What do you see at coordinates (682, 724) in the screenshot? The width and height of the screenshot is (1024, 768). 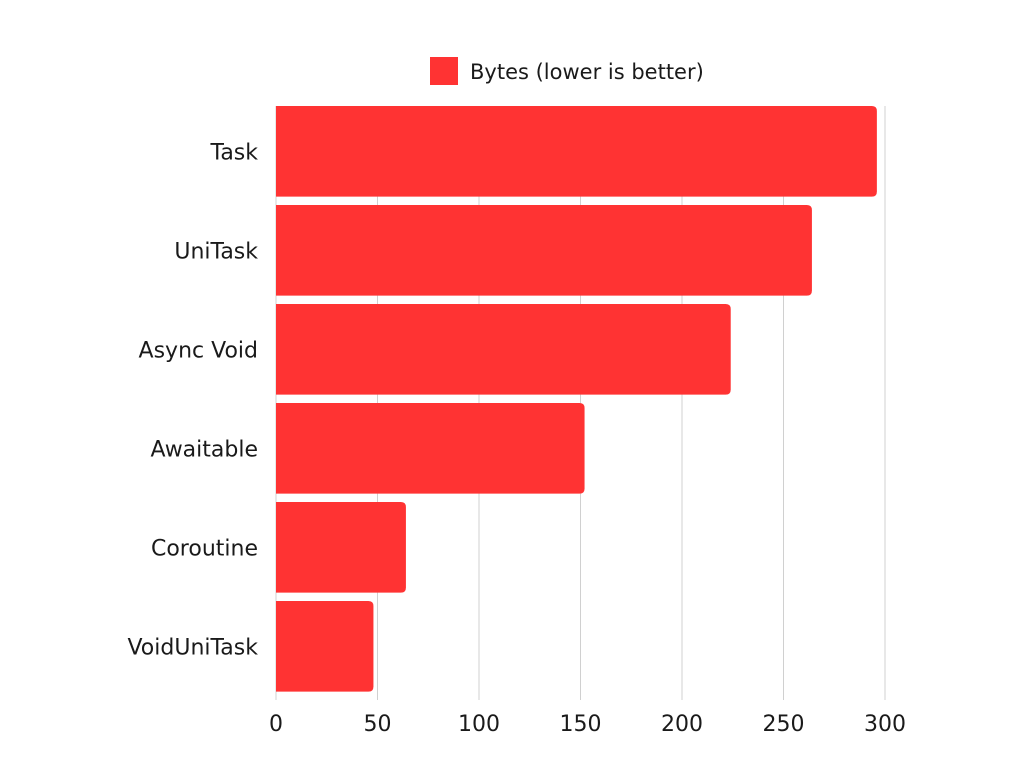 I see `x-tick-label-200: 200` at bounding box center [682, 724].